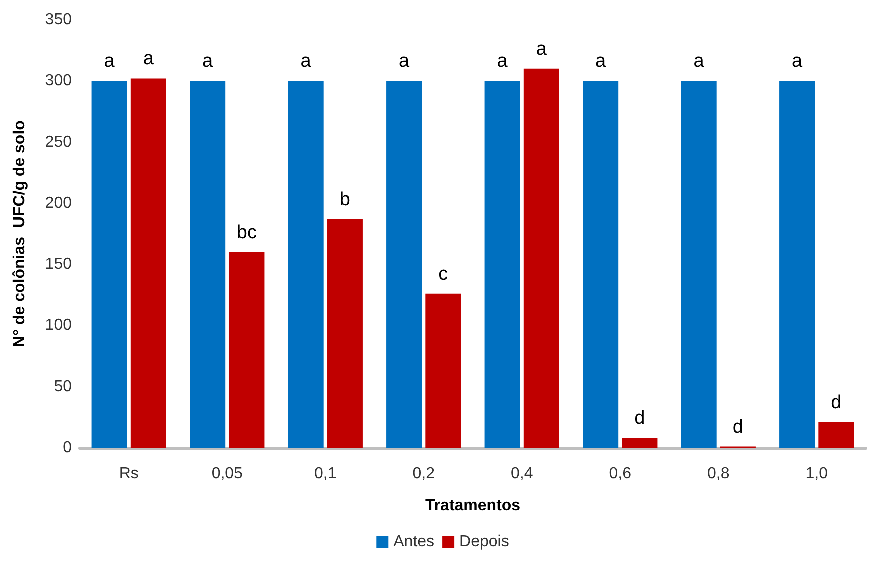 Image resolution: width=886 pixels, height=563 pixels. Describe the element at coordinates (58, 265) in the screenshot. I see `y-tick-label: 150` at that location.